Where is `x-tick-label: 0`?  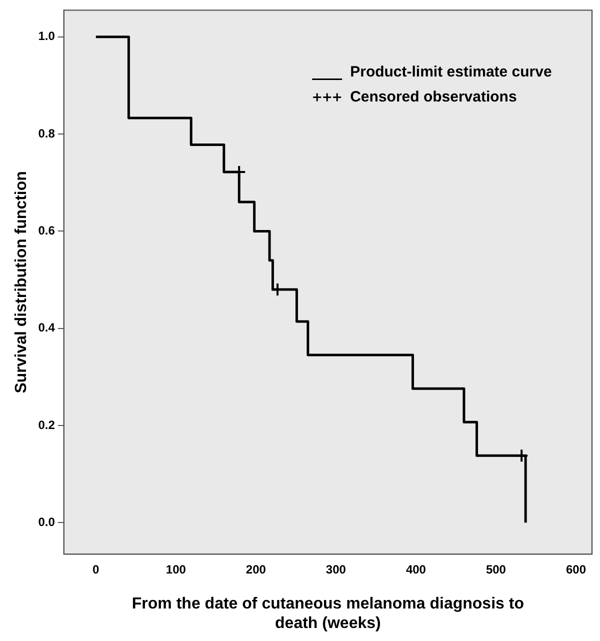
x-tick-label: 0 is located at coordinates (96, 569).